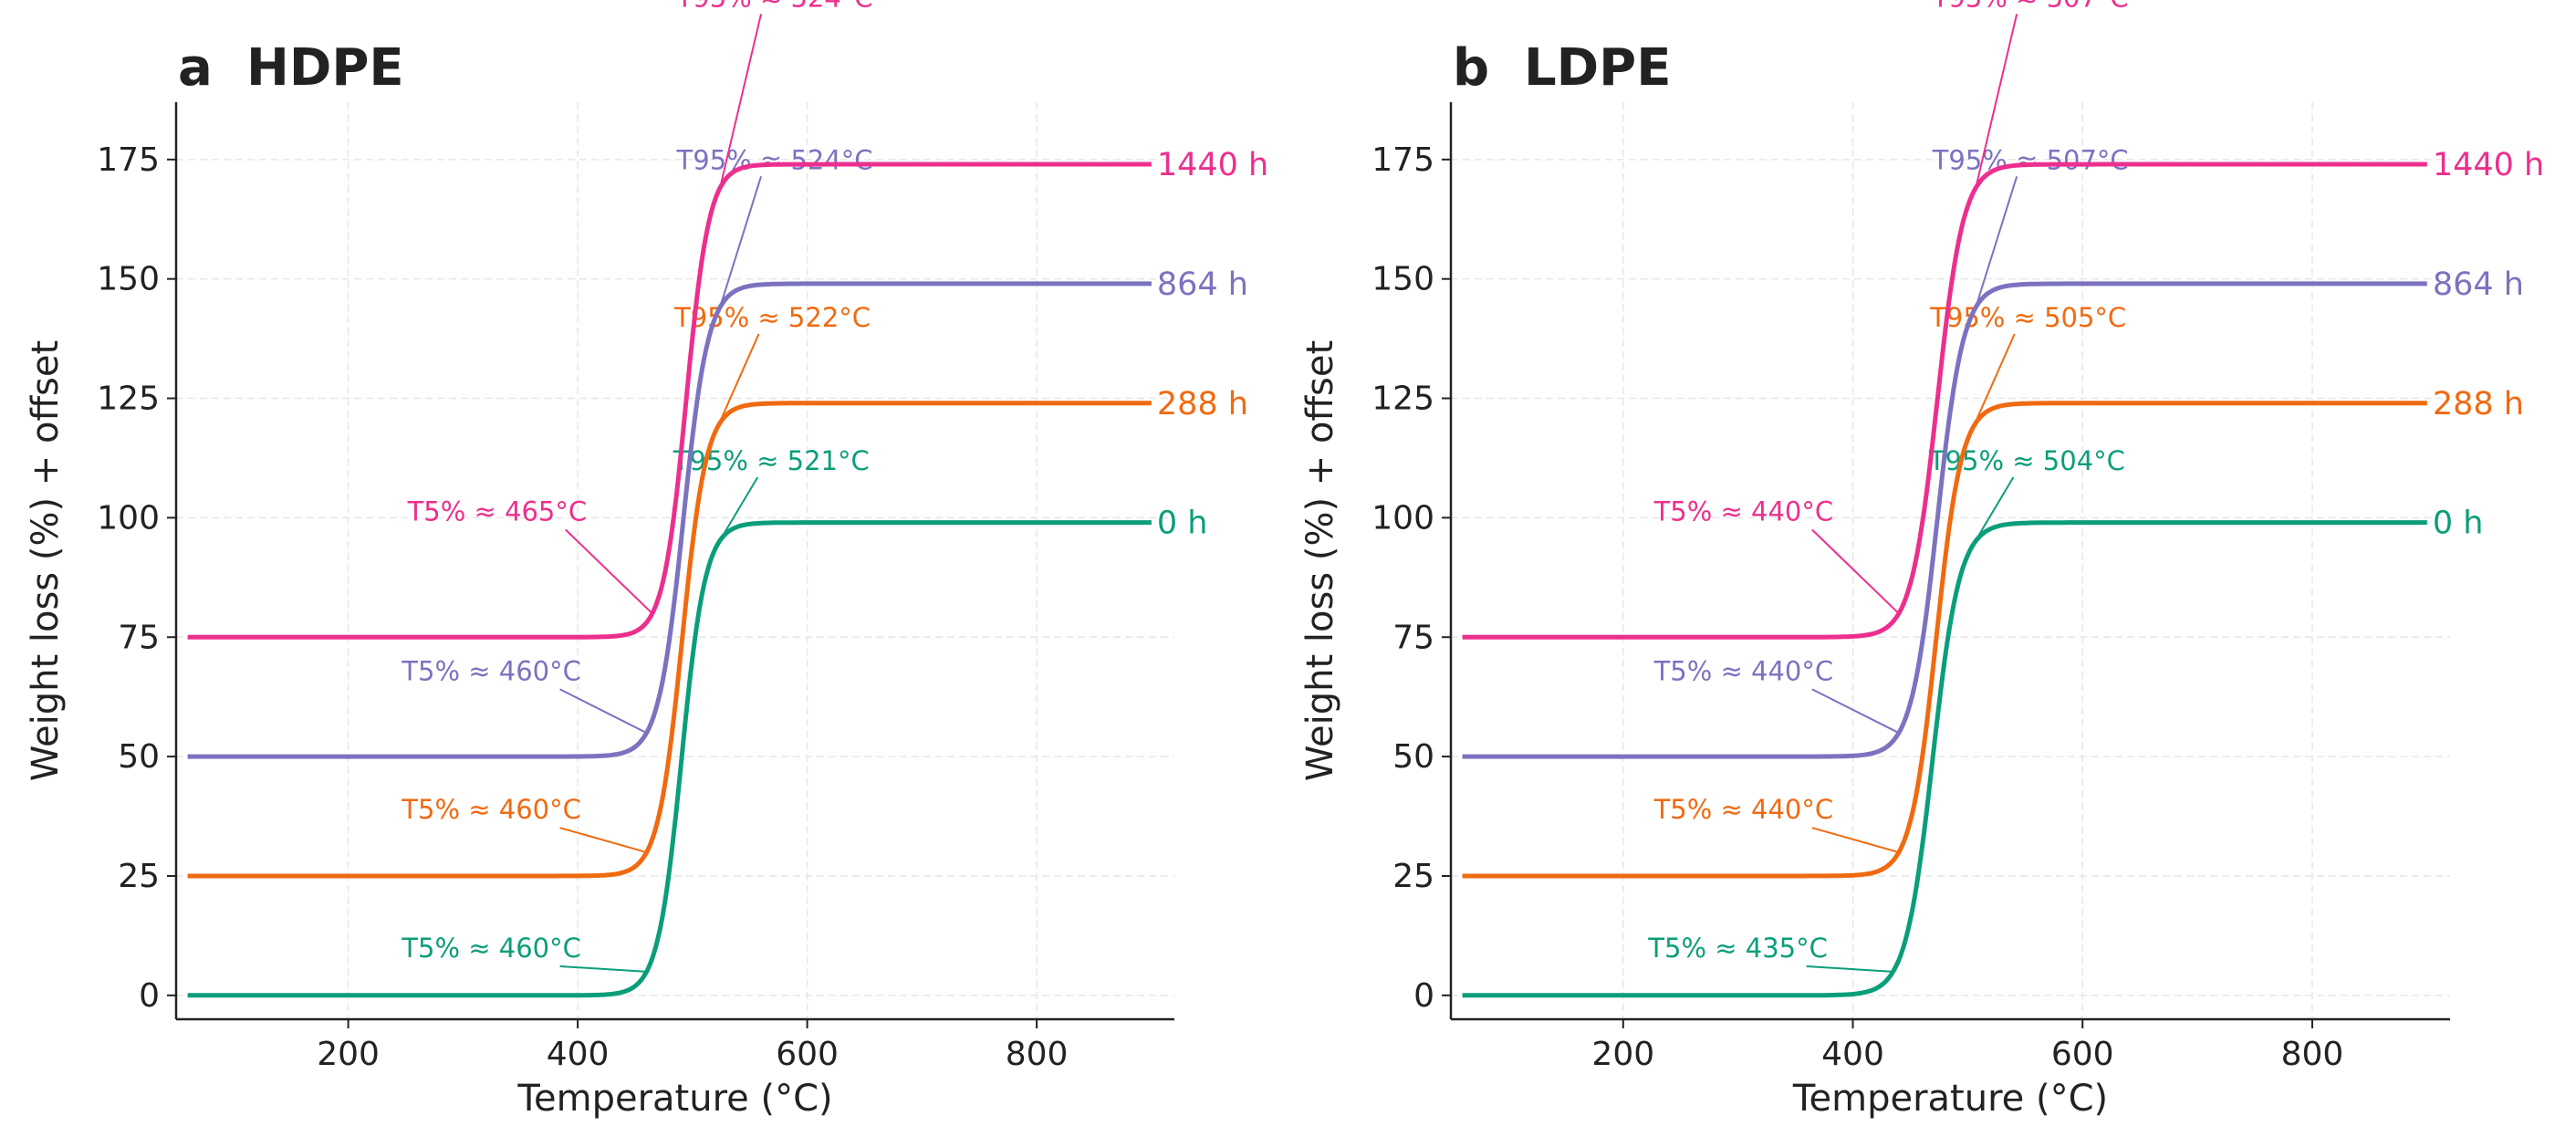 The height and width of the screenshot is (1147, 2576). What do you see at coordinates (2027, 317) in the screenshot?
I see `t95-annotation: T95% ≈ 505°C` at bounding box center [2027, 317].